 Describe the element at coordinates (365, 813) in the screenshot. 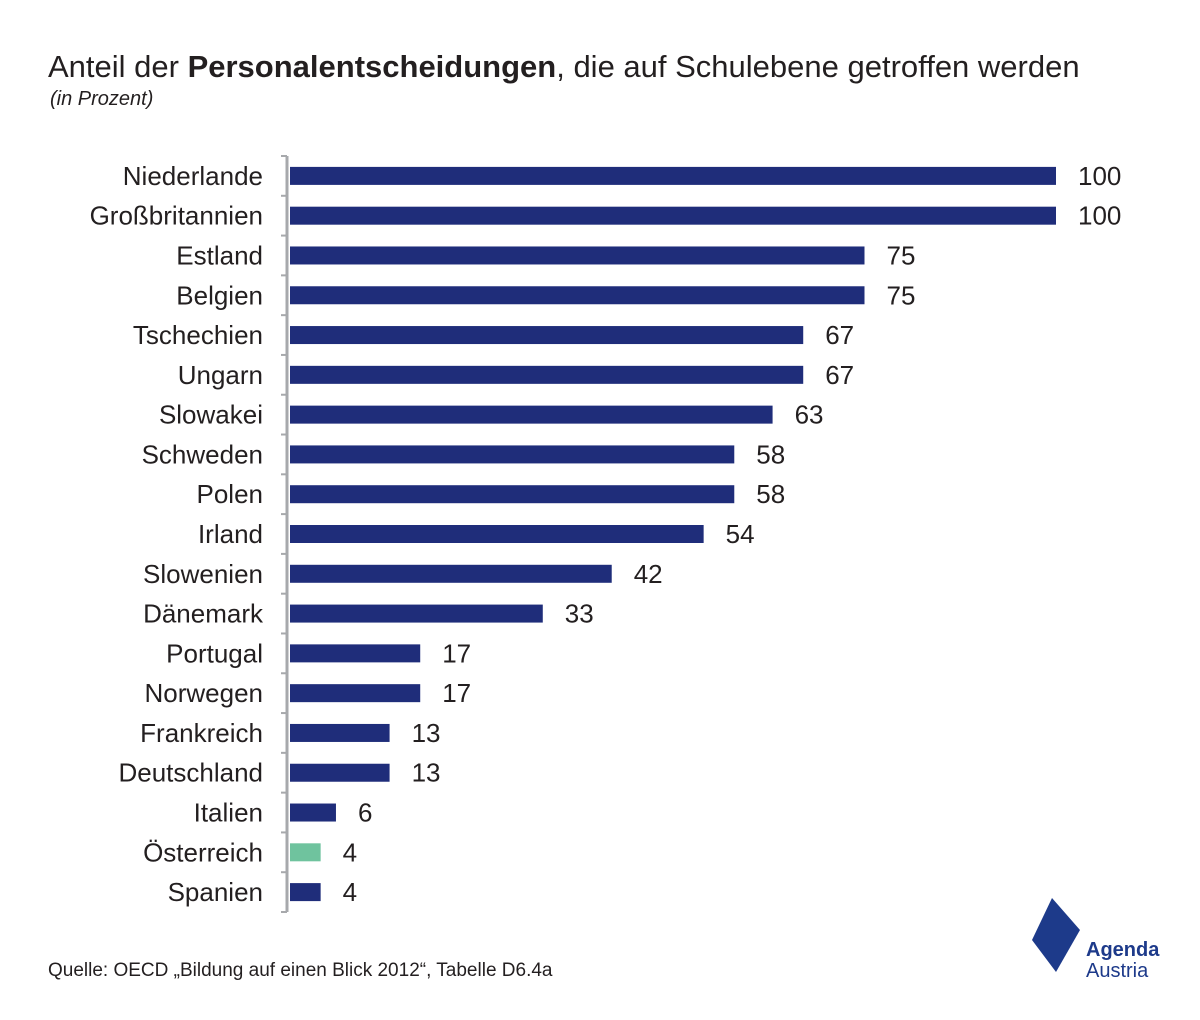

I see `value-label: 6` at that location.